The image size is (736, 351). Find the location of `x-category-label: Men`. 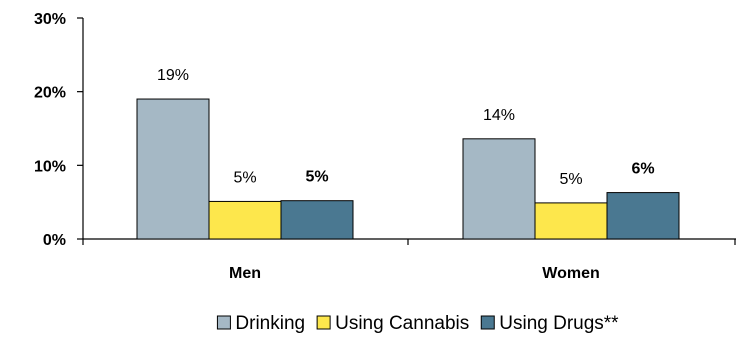

x-category-label: Men is located at coordinates (245, 273).